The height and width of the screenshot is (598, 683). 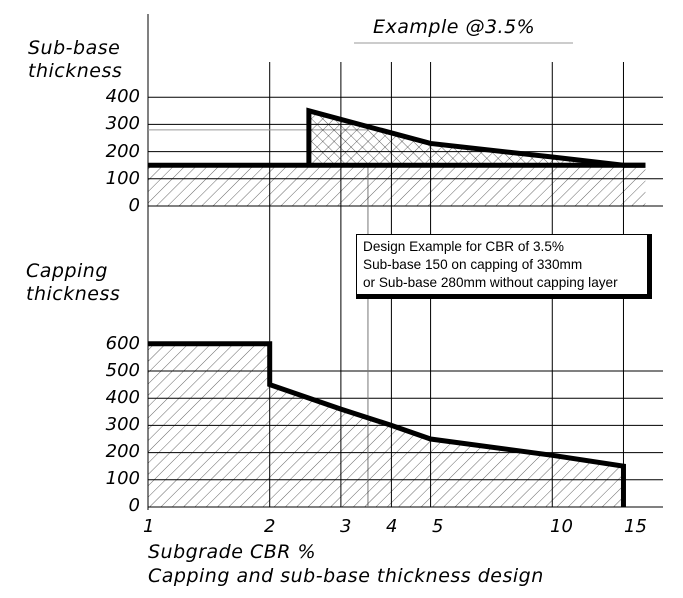 I want to click on no-capping-curve, so click(x=476, y=137).